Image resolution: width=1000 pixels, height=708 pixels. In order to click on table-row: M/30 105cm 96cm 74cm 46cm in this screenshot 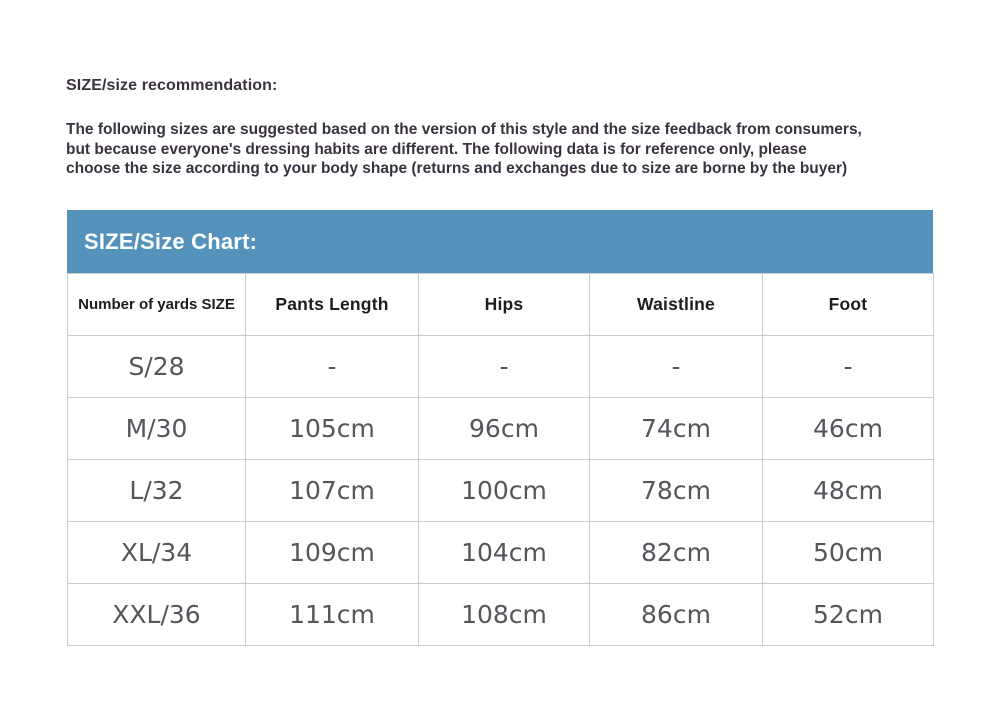, I will do `click(500, 428)`.